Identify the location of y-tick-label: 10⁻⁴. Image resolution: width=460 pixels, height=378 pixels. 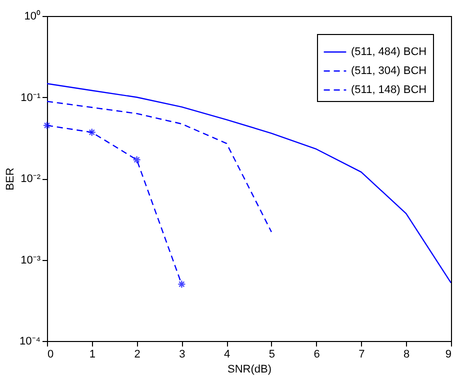
(30, 342).